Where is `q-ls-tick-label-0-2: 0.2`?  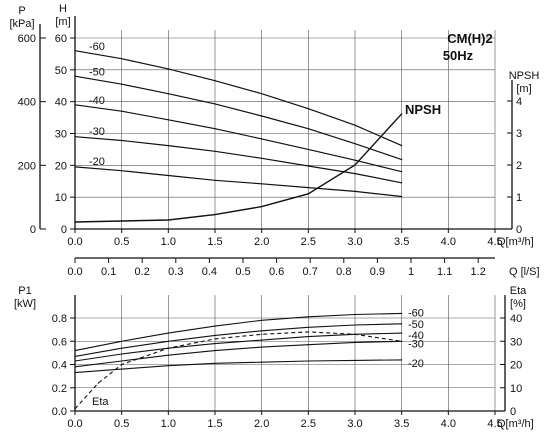 q-ls-tick-label-0-2: 0.2 is located at coordinates (142, 272).